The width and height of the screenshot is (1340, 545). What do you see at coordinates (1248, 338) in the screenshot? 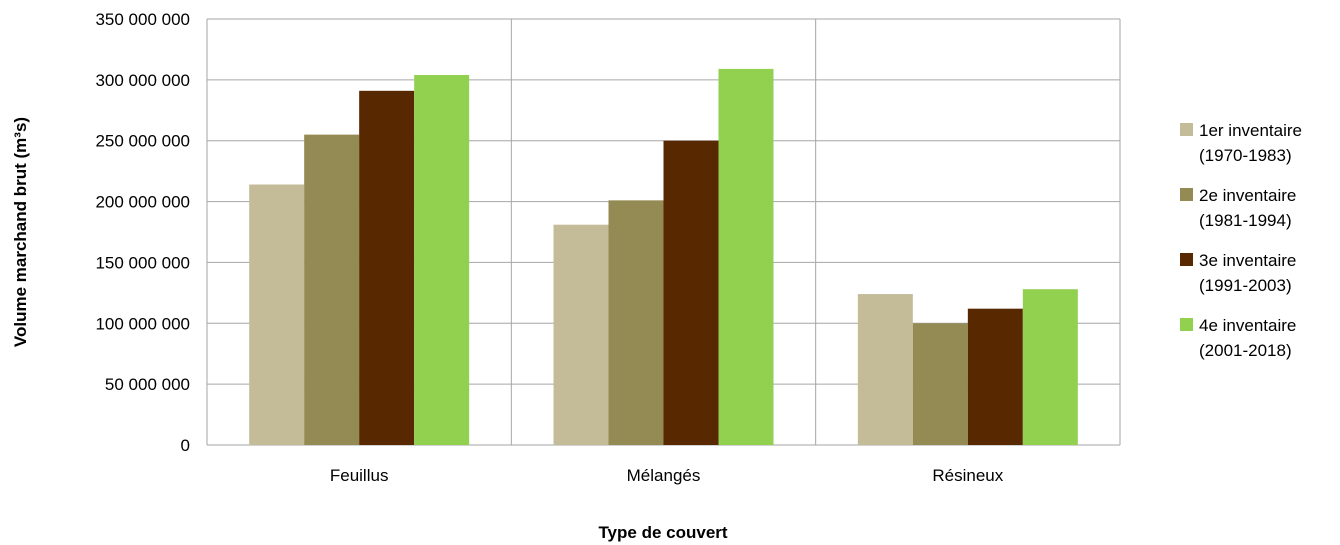
I see `legend-label: 4e inventaire (2001-2018)` at bounding box center [1248, 338].